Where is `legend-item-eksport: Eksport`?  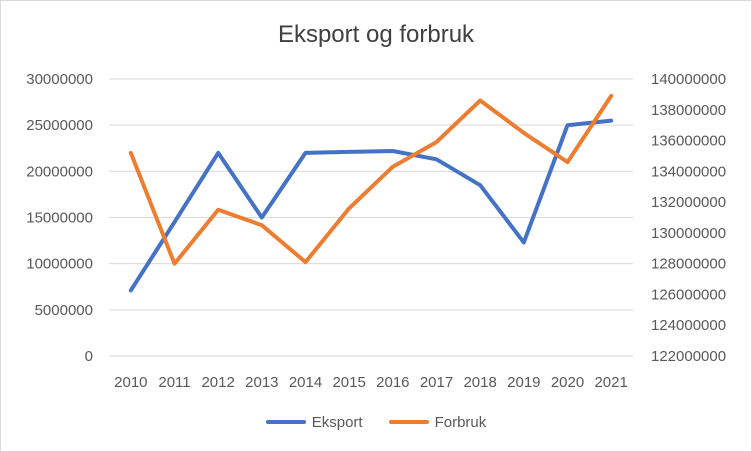 legend-item-eksport: Eksport is located at coordinates (314, 422).